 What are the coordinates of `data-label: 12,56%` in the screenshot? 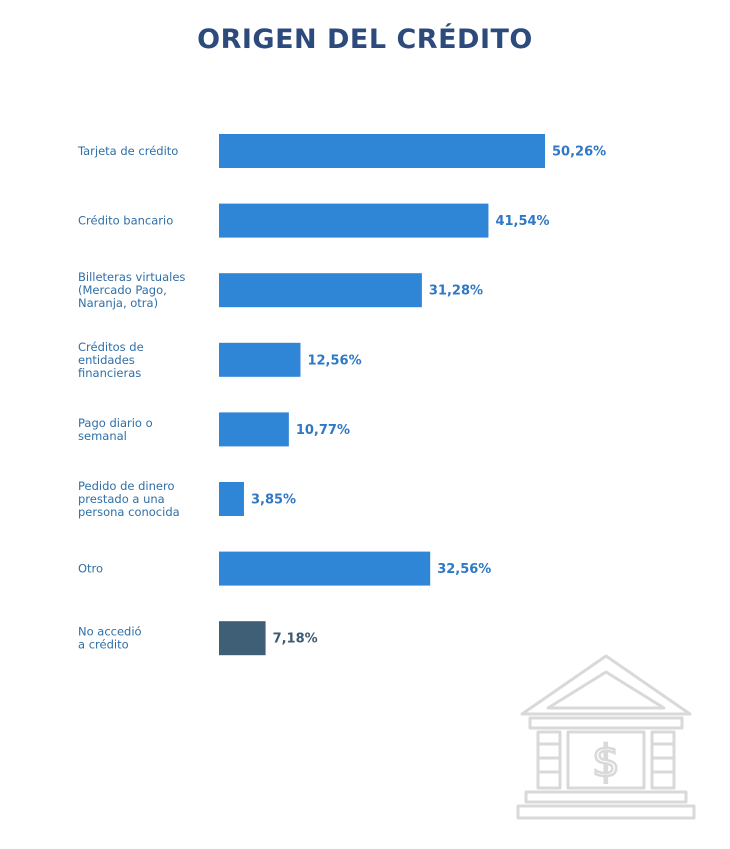 It's located at (334, 360).